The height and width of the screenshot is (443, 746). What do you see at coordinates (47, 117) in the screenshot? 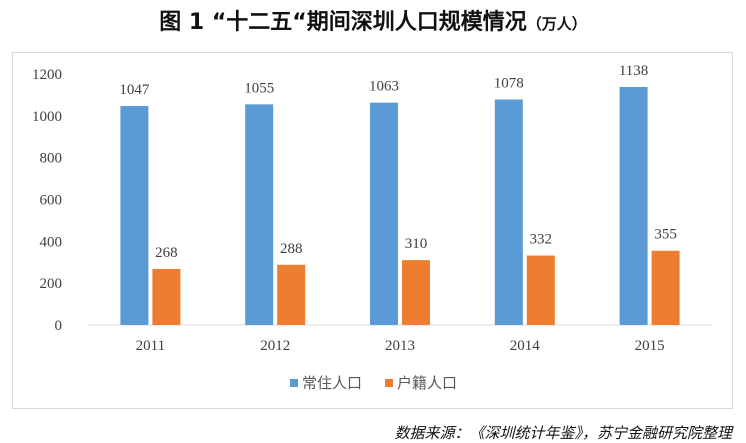
I see `y-tick-label: 1000` at bounding box center [47, 117].